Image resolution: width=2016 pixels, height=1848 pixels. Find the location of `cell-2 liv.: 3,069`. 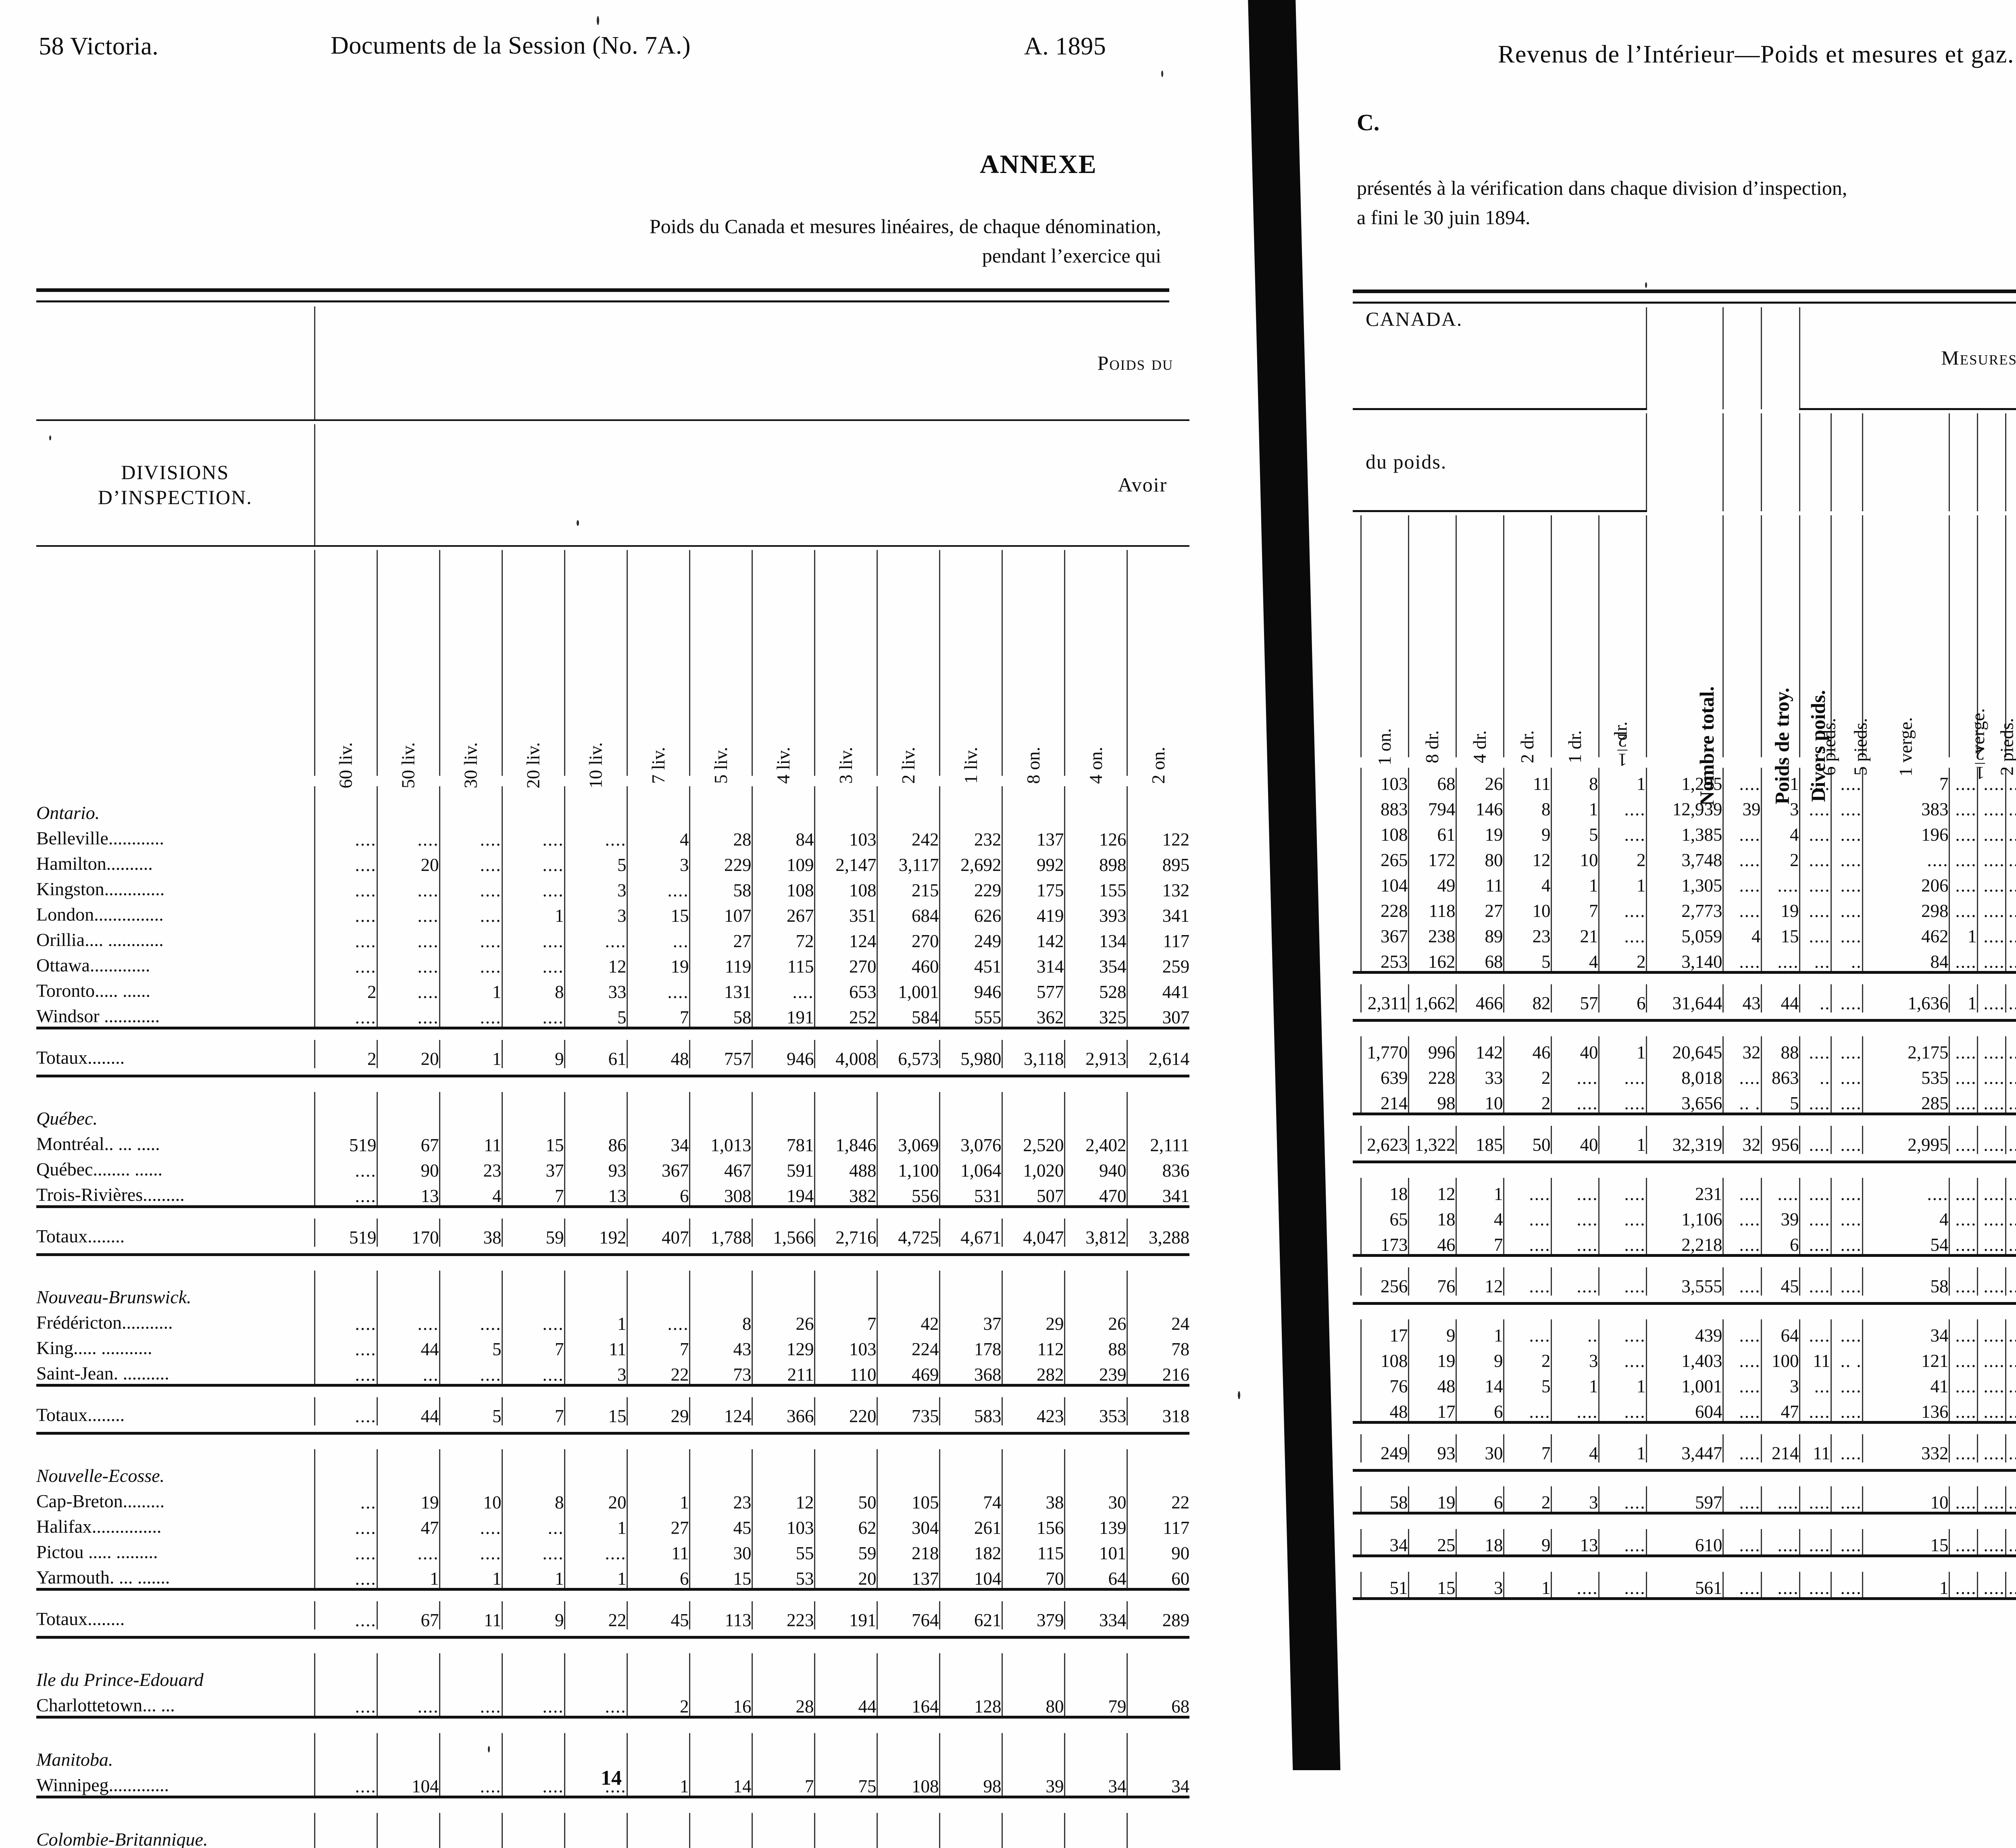

cell-2 liv.: 3,069 is located at coordinates (907, 1141).